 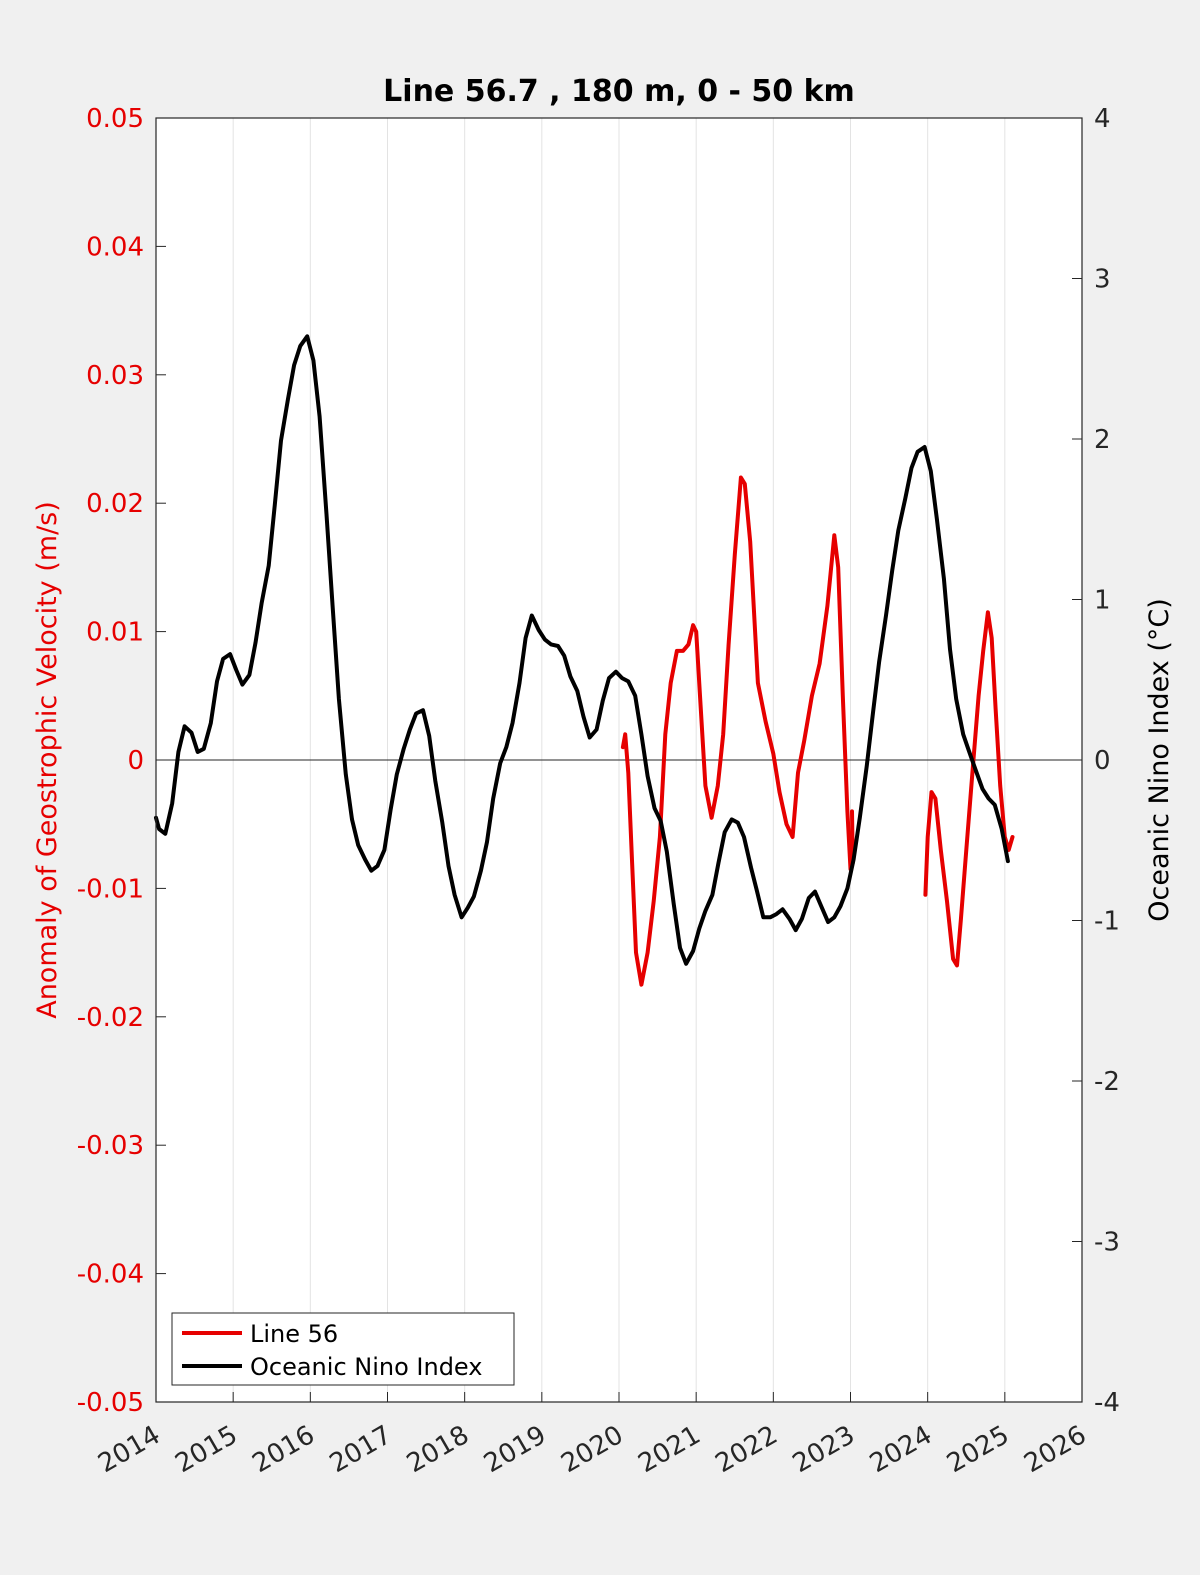 What do you see at coordinates (361, 1449) in the screenshot?
I see `x-tick-label: 2017` at bounding box center [361, 1449].